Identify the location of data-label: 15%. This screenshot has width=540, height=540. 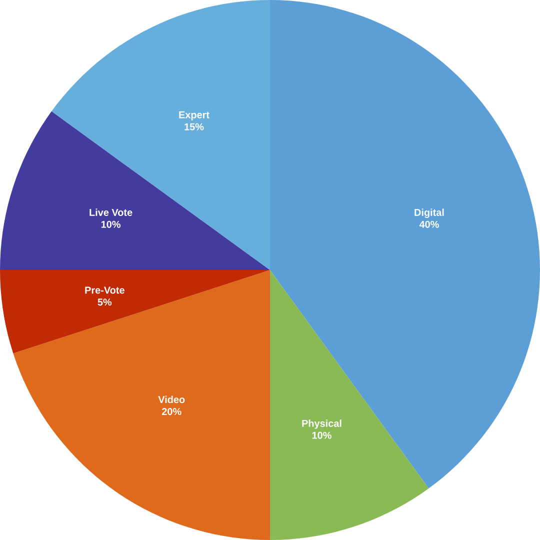
(194, 126).